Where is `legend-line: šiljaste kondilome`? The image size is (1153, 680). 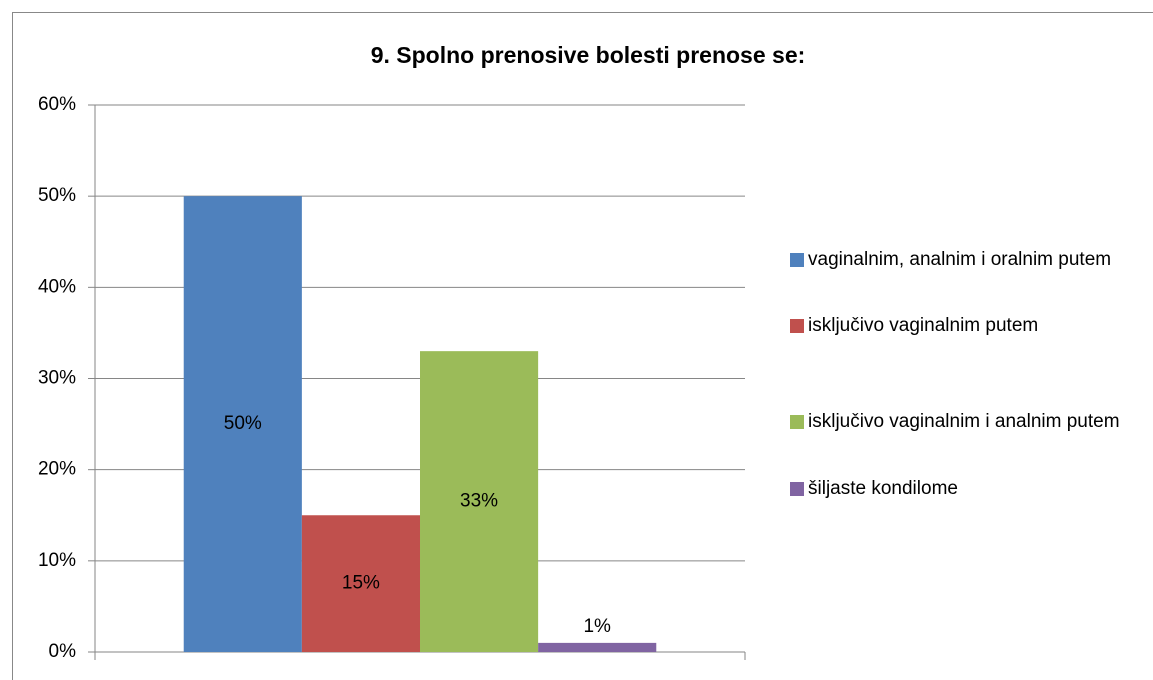
legend-line: šiljaste kondilome is located at coordinates (883, 488).